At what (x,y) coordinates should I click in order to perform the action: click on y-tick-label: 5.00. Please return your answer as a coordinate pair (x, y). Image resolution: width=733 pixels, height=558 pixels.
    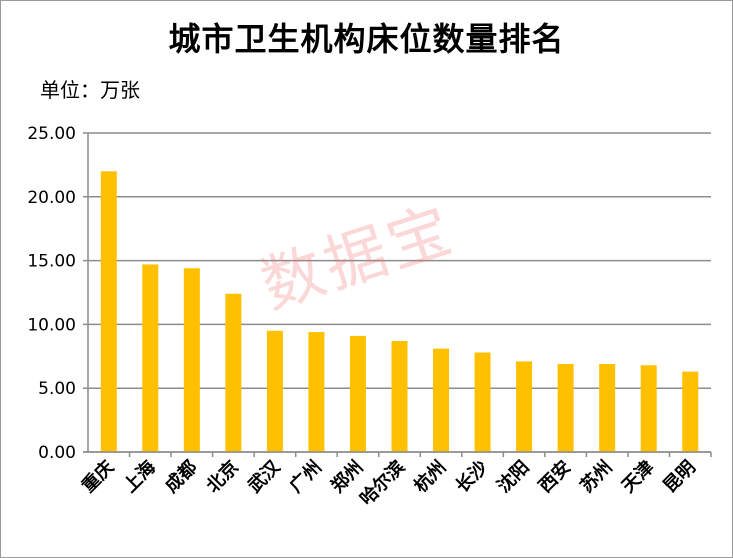
    Looking at the image, I should click on (57, 389).